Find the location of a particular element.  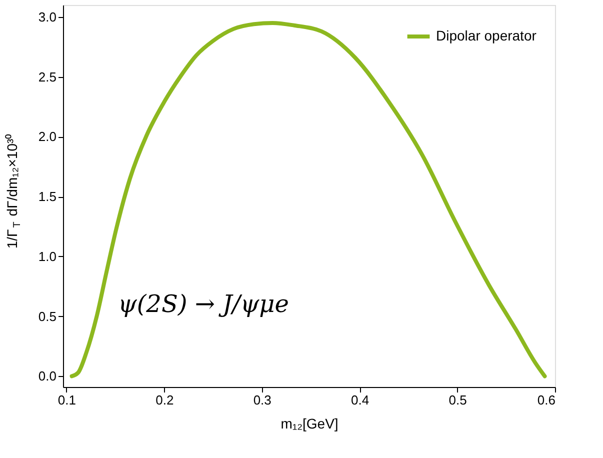

y-tick-label: 1.5 is located at coordinates (47, 196).